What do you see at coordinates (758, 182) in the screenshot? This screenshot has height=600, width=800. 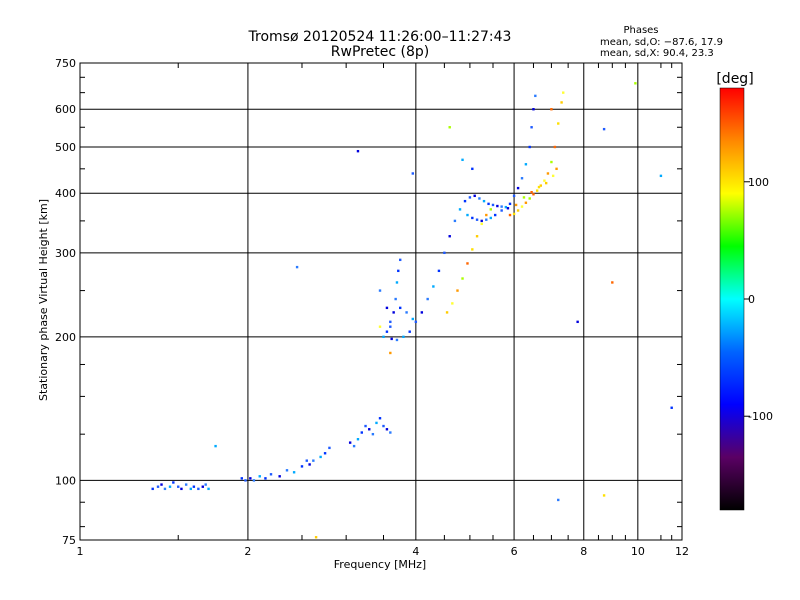 I see `colorbar-tick-label: 100` at bounding box center [758, 182].